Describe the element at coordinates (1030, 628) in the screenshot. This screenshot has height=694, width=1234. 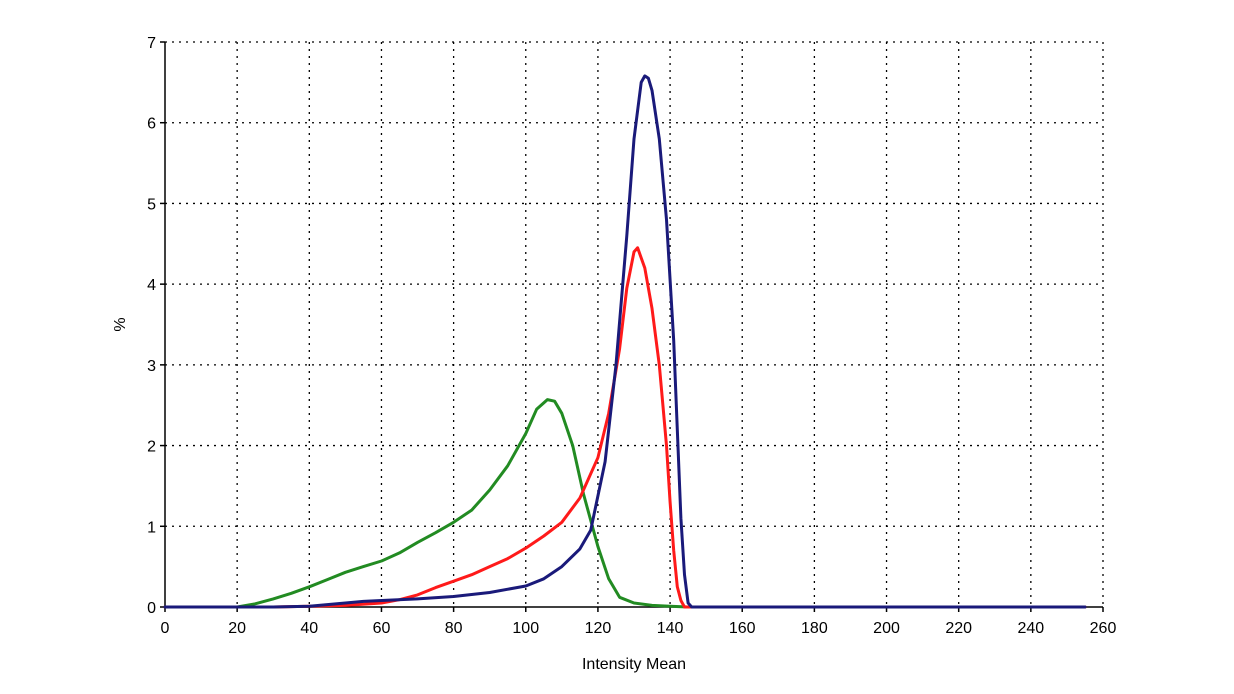
I see `x-tick-label: 240` at that location.